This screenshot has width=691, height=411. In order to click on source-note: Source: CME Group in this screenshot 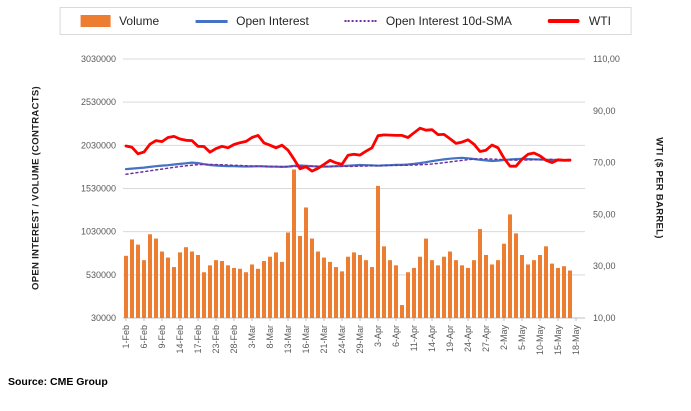, I will do `click(58, 382)`.